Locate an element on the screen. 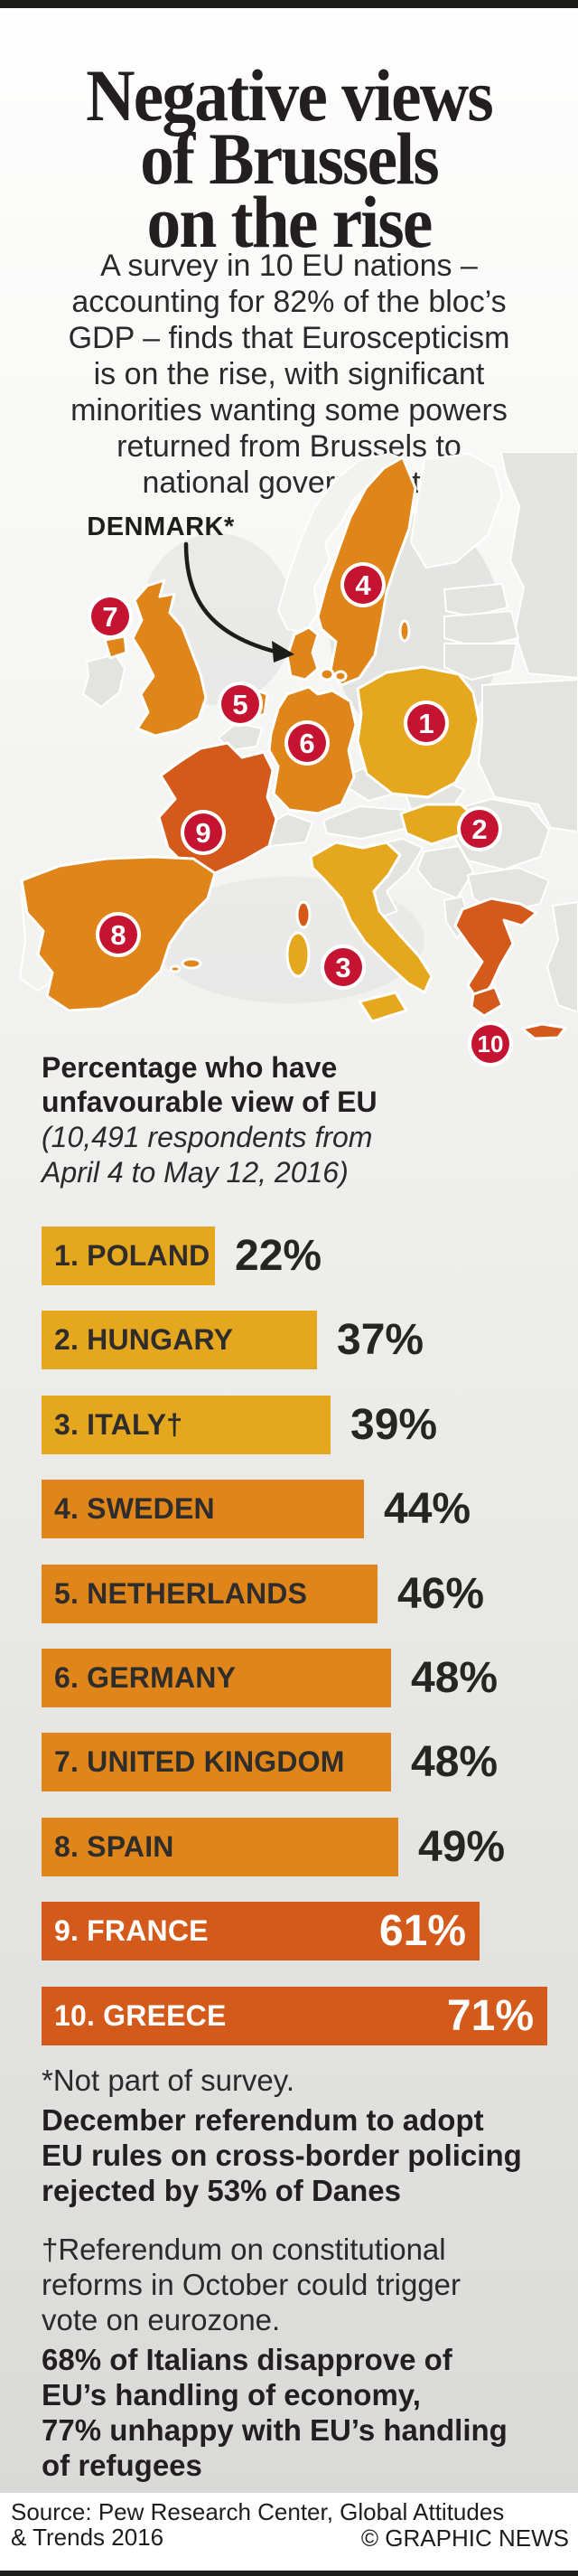 Image resolution: width=578 pixels, height=2576 pixels. country-finland is located at coordinates (457, 511).